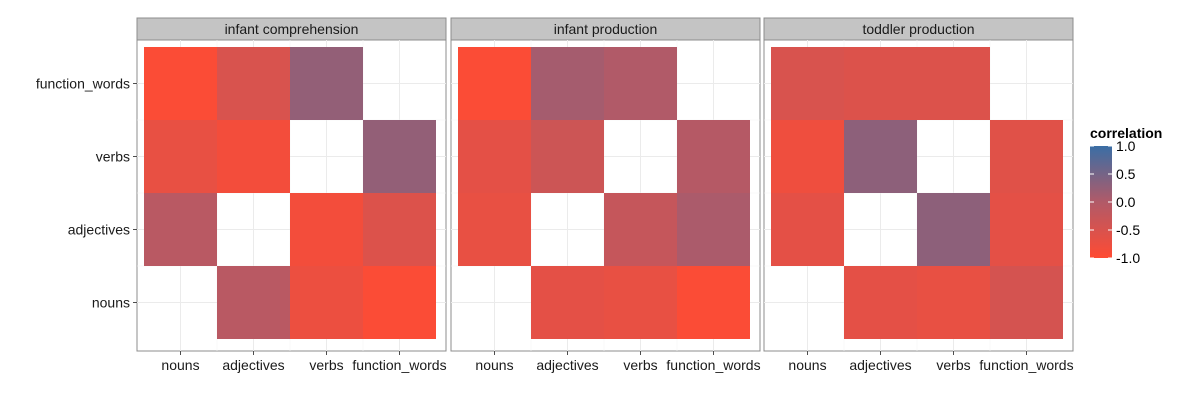  I want to click on facet-strip-label: infant comprehension, so click(292, 29).